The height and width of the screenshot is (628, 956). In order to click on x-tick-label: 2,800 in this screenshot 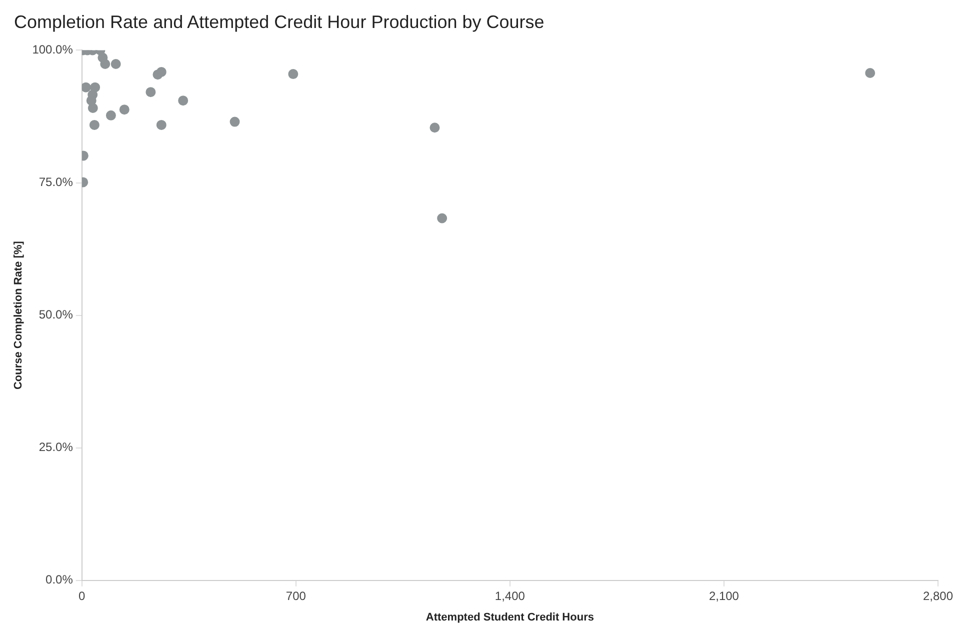, I will do `click(938, 595)`.